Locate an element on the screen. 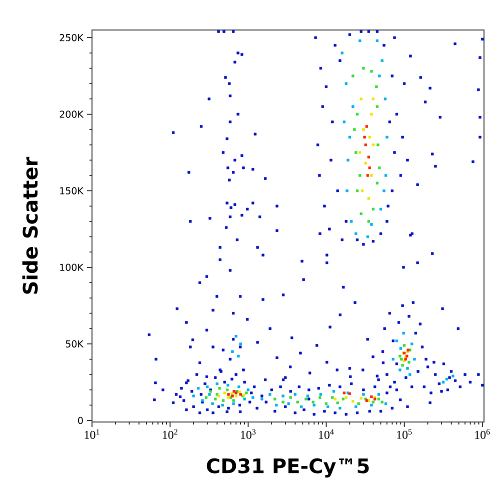  y-tick-label: 50K is located at coordinates (75, 344).